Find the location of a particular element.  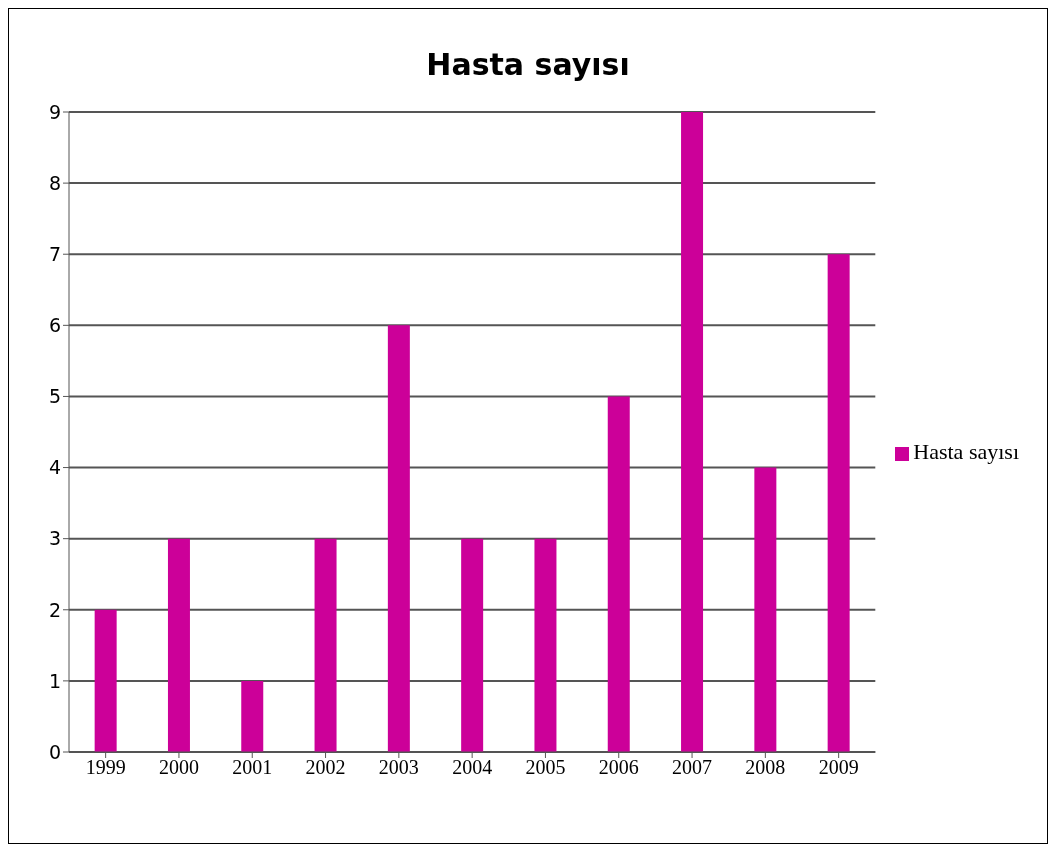

x-tick-label: 2005 is located at coordinates (545, 767).